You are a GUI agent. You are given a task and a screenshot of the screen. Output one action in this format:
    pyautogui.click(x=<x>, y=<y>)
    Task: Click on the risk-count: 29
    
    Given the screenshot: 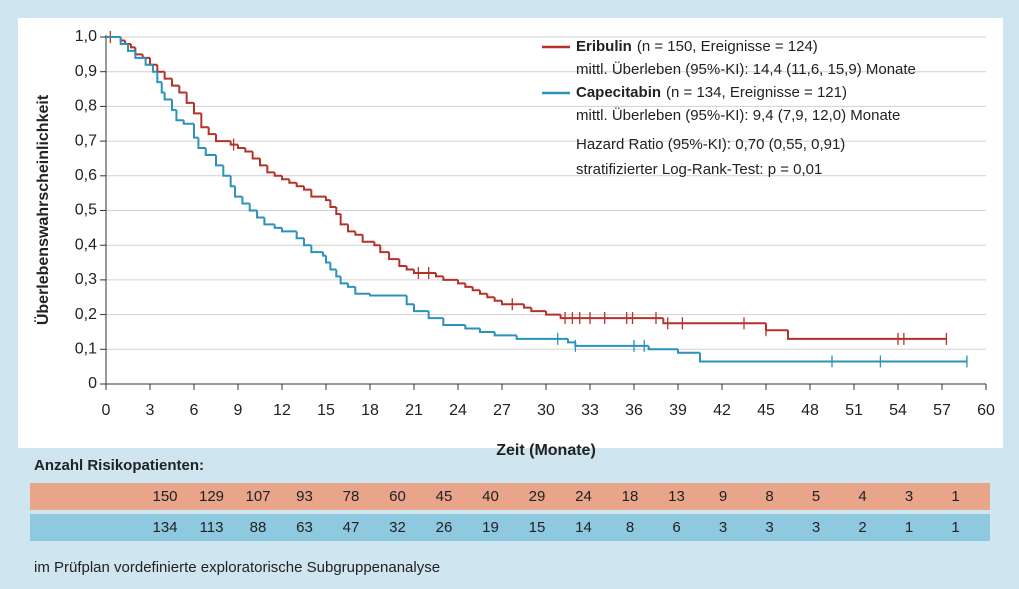 What is the action you would take?
    pyautogui.click(x=537, y=496)
    